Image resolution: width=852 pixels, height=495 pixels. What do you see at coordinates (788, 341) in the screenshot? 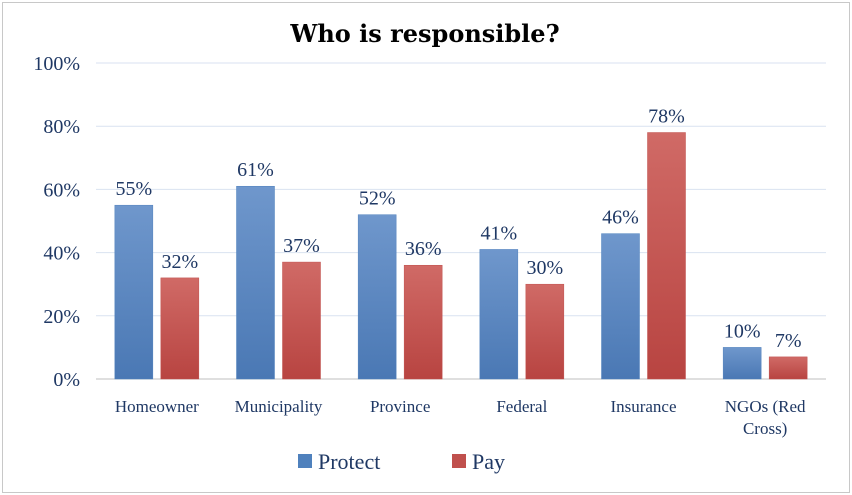
I see `data-label: 7%` at bounding box center [788, 341].